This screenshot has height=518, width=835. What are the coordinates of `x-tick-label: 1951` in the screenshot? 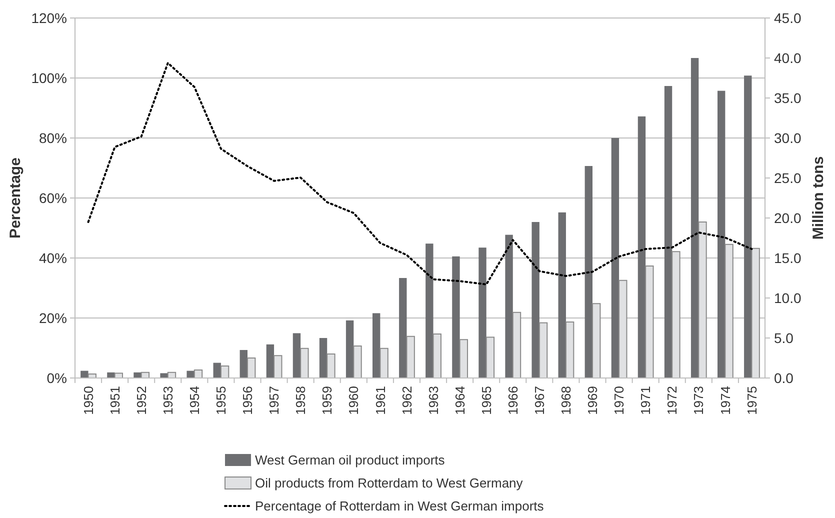 It's located at (114, 400).